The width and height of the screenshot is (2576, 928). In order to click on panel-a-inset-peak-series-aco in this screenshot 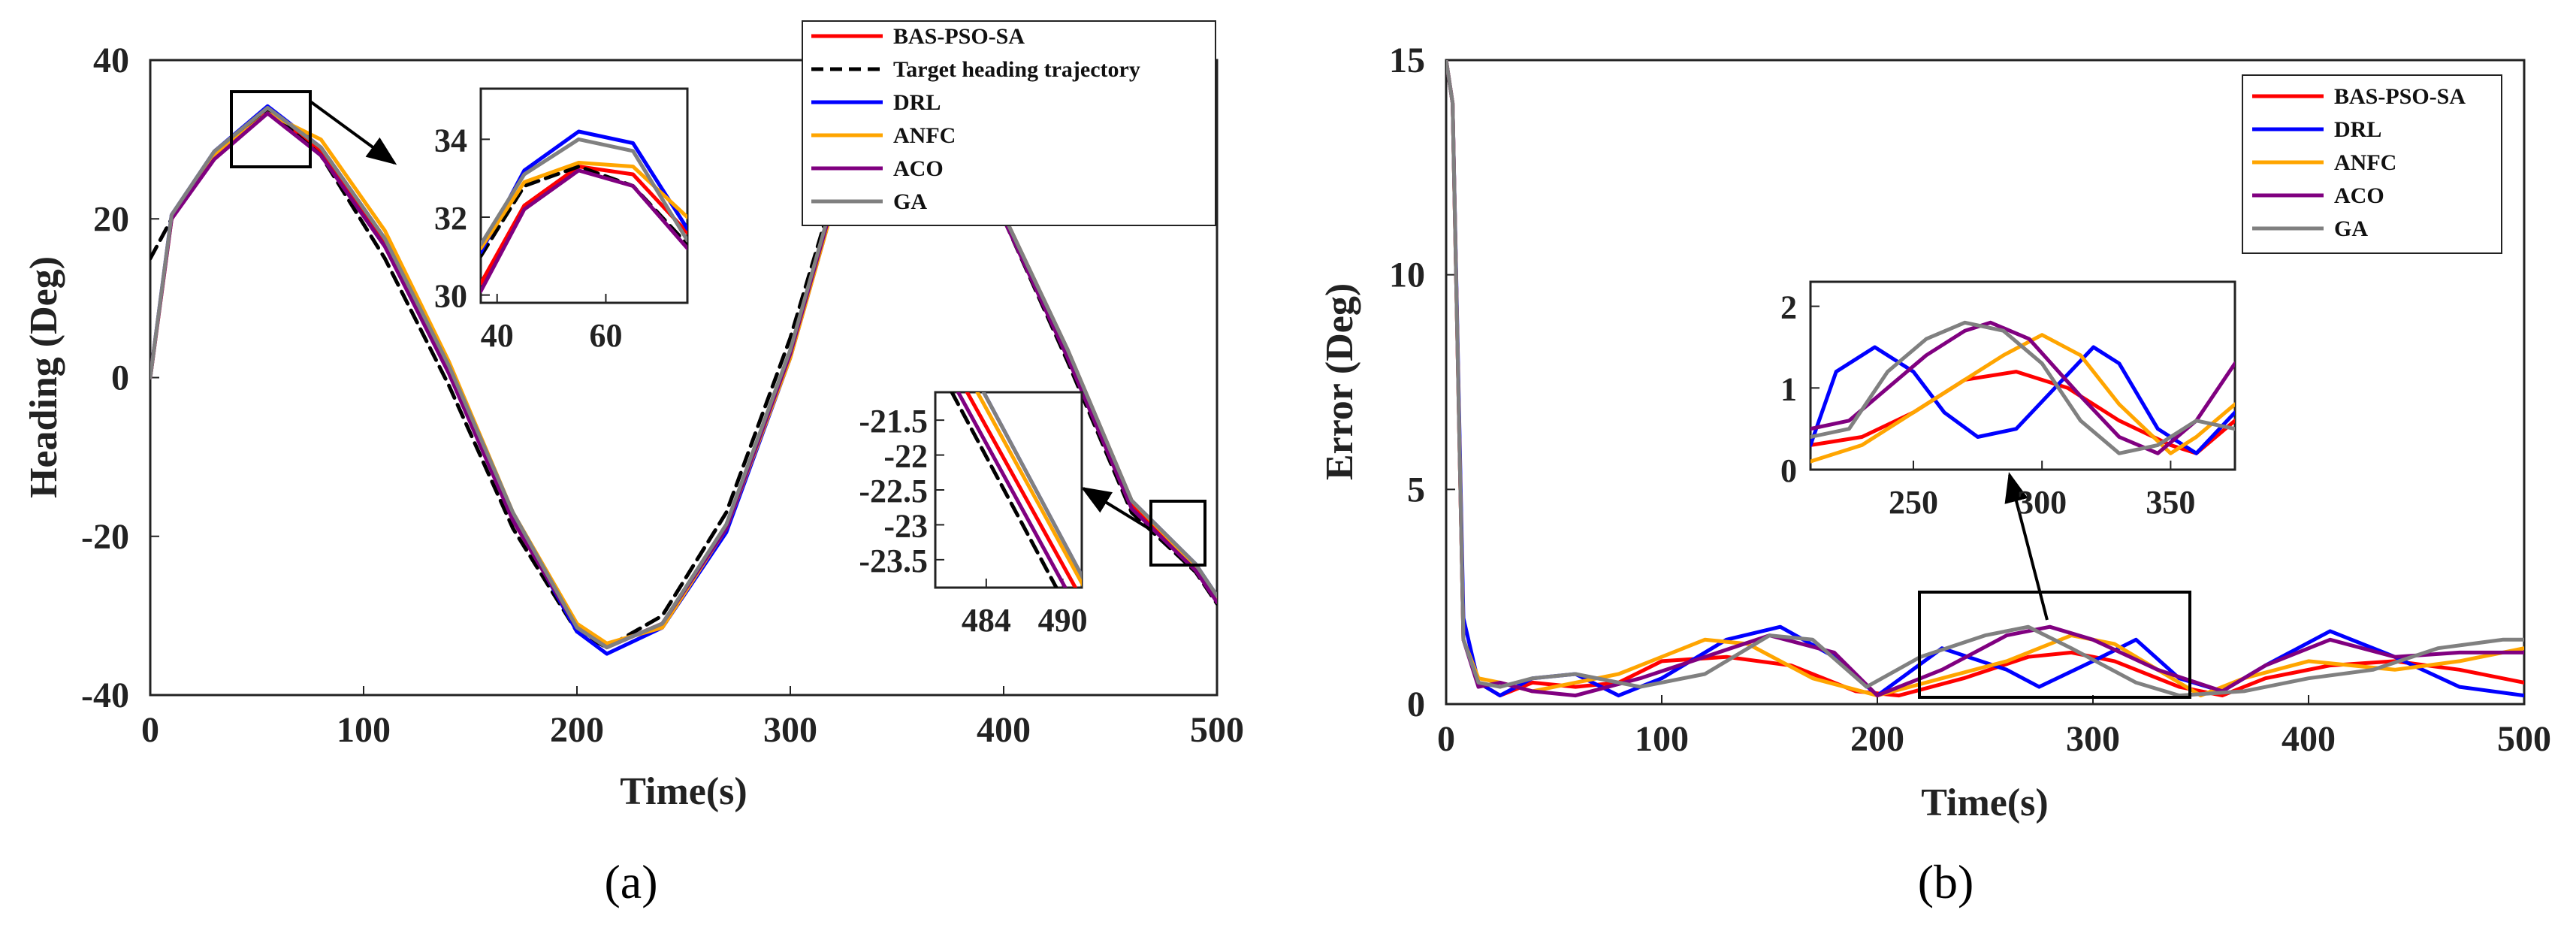, I will do `click(584, 230)`.